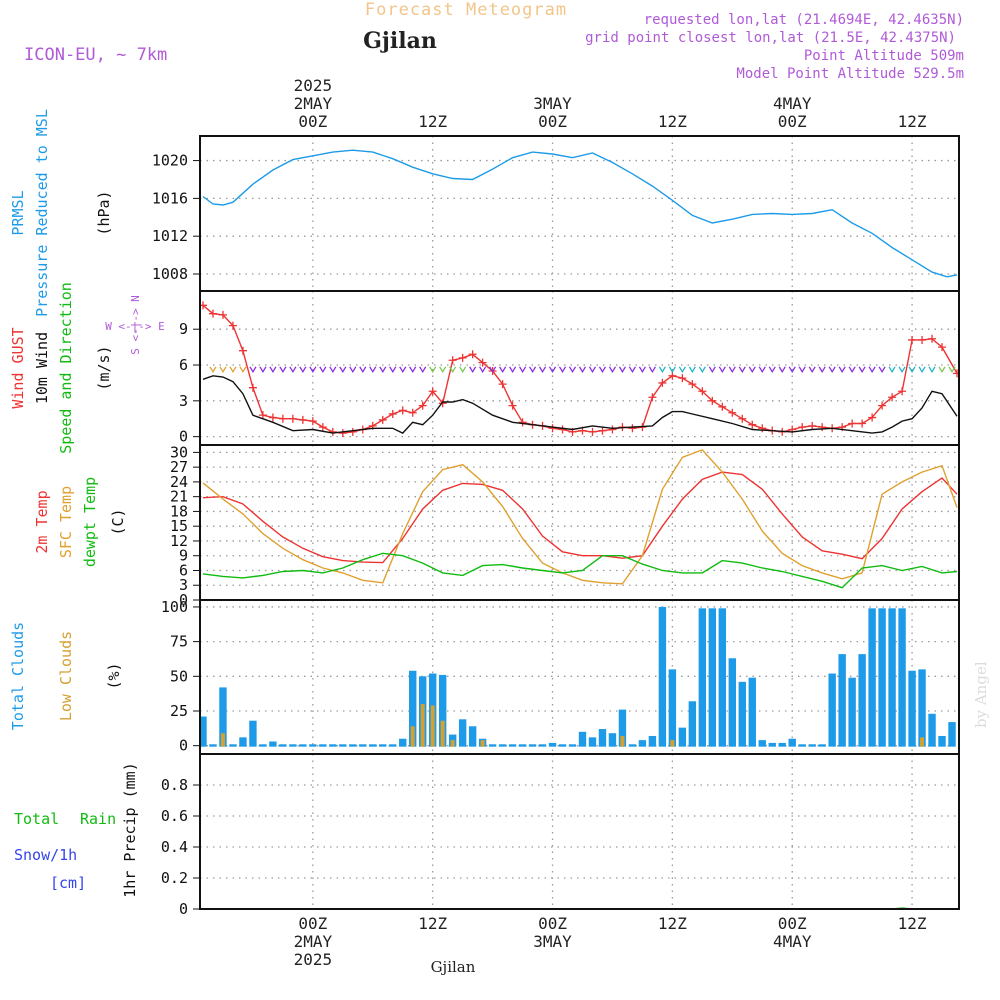  Describe the element at coordinates (90, 522) in the screenshot. I see `temperature-axis-label: dewpt Temp` at that location.